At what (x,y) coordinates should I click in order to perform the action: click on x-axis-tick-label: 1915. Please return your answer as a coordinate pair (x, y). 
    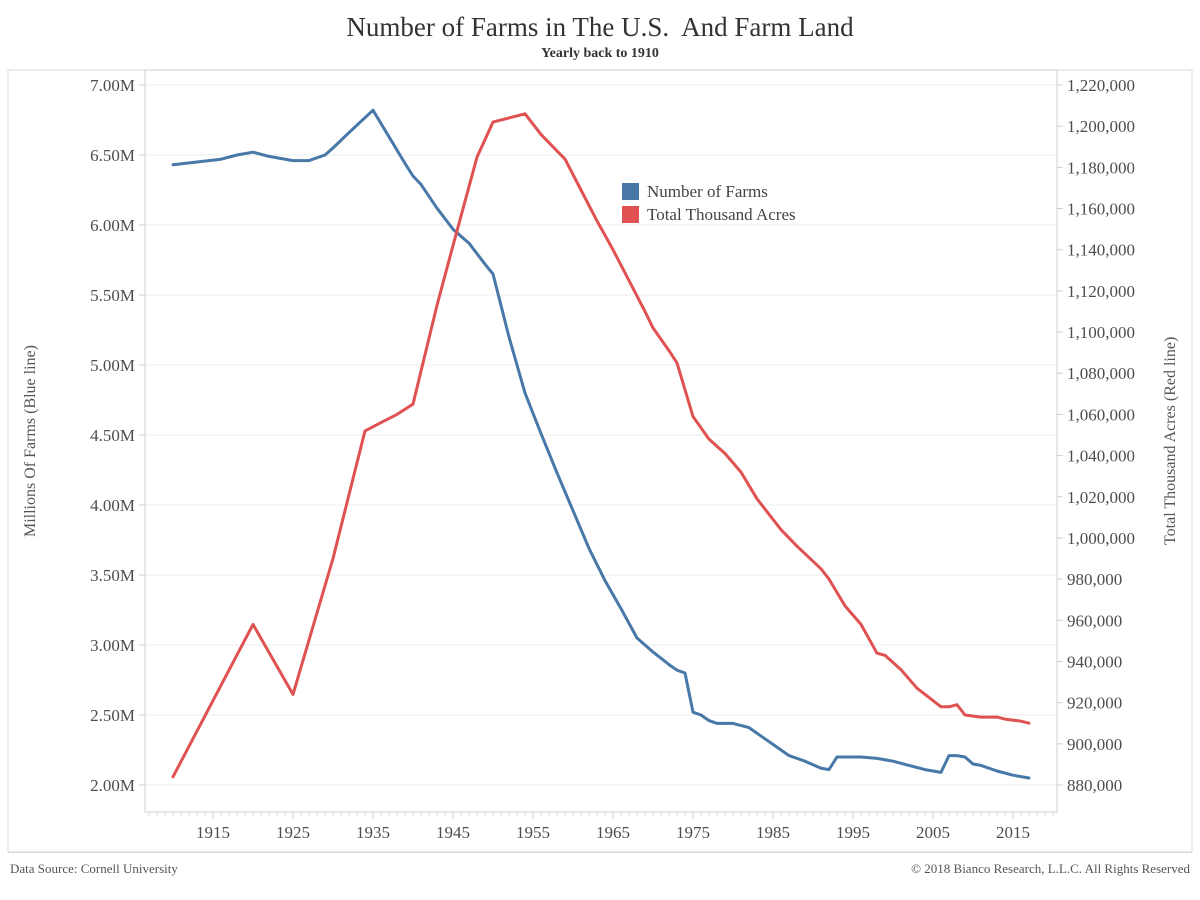
    Looking at the image, I should click on (213, 832).